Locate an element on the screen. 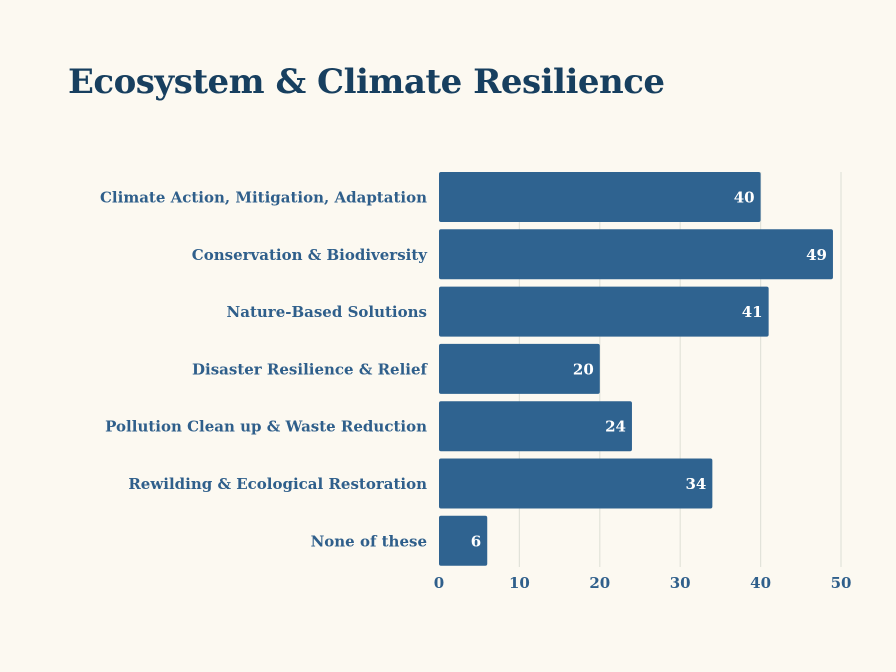 The height and width of the screenshot is (672, 896). bar-value-label: 24 is located at coordinates (615, 427).